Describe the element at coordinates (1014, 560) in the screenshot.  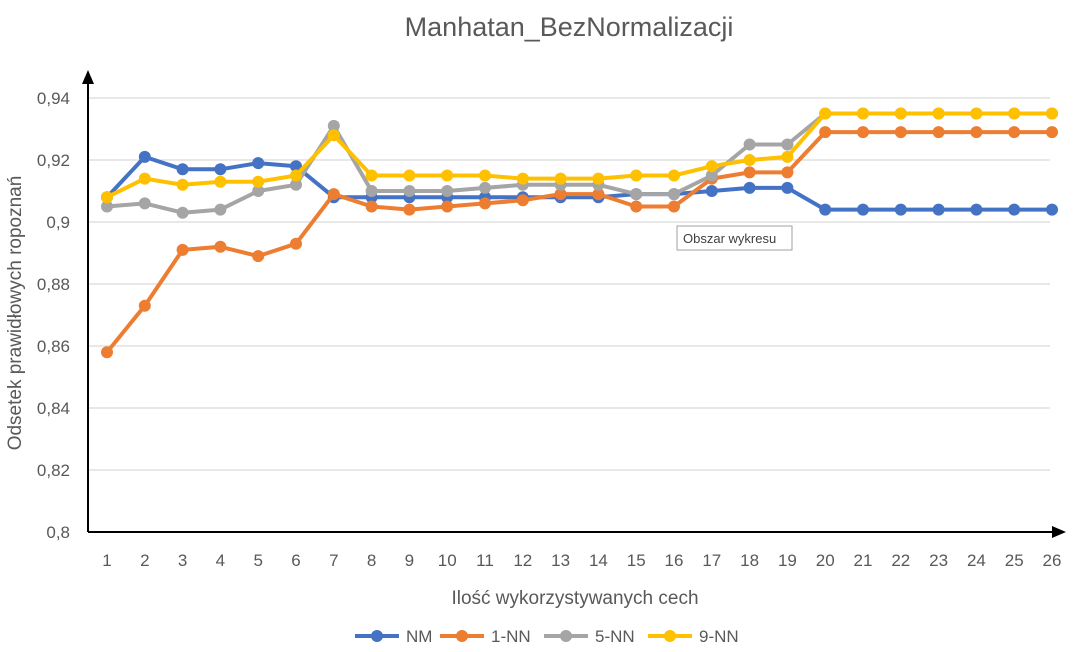
I see `x-tick-label: 25` at that location.